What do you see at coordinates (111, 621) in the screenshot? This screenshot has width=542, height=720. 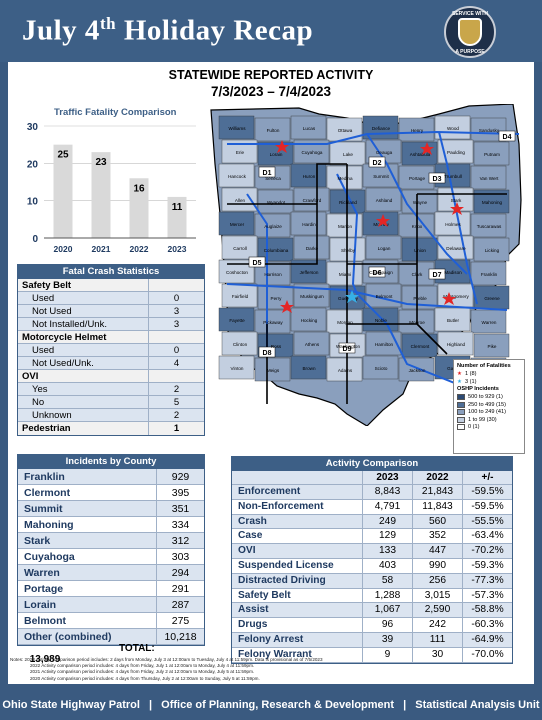 I see `county-row: Belmont 275` at bounding box center [111, 621].